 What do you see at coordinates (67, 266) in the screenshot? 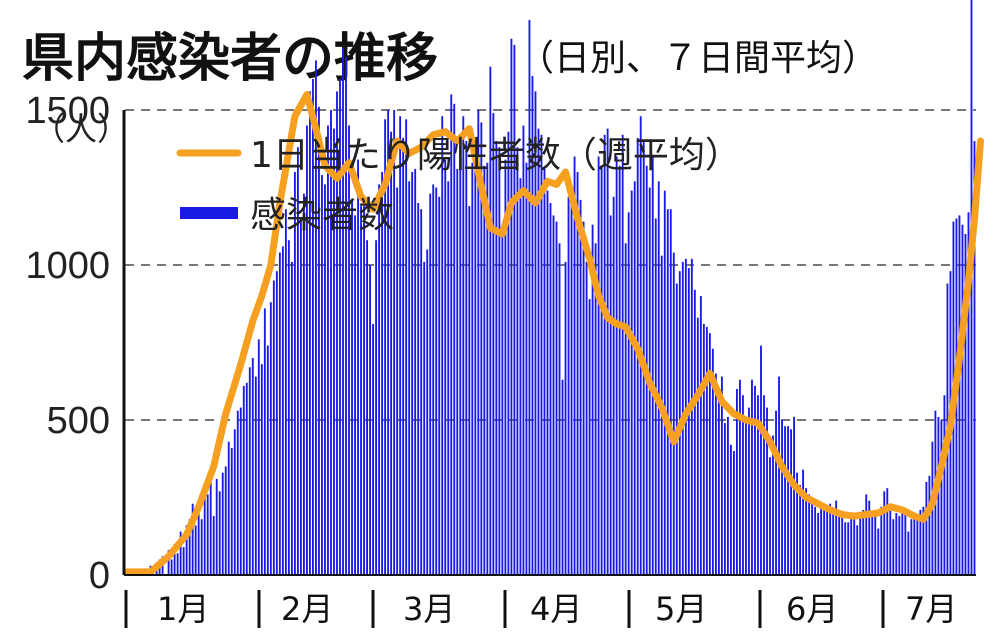
I see `y-tick-label: 1000` at bounding box center [67, 266].